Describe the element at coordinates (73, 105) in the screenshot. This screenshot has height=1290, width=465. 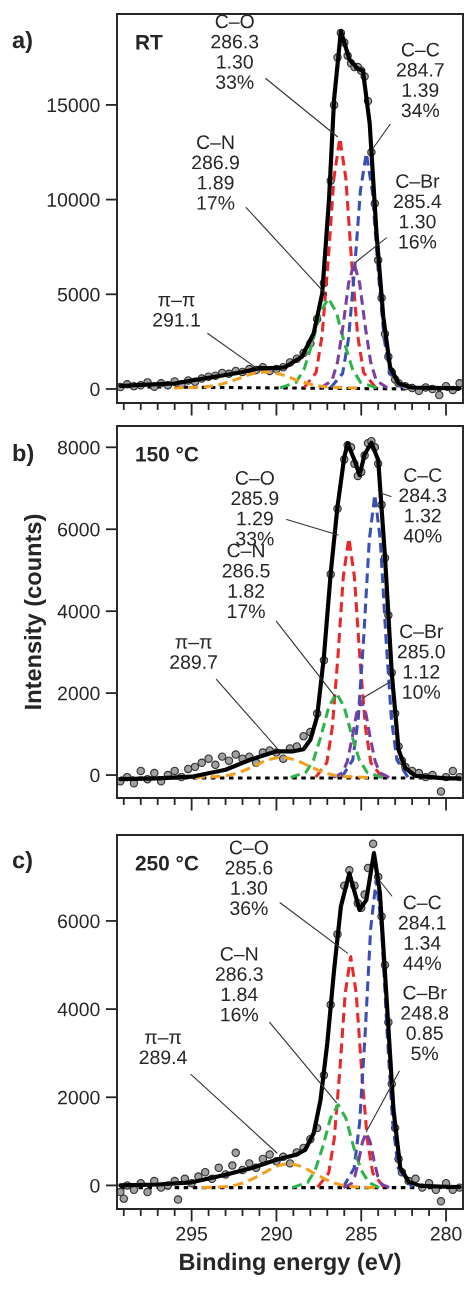
I see `y-tick-label: 15000` at that location.